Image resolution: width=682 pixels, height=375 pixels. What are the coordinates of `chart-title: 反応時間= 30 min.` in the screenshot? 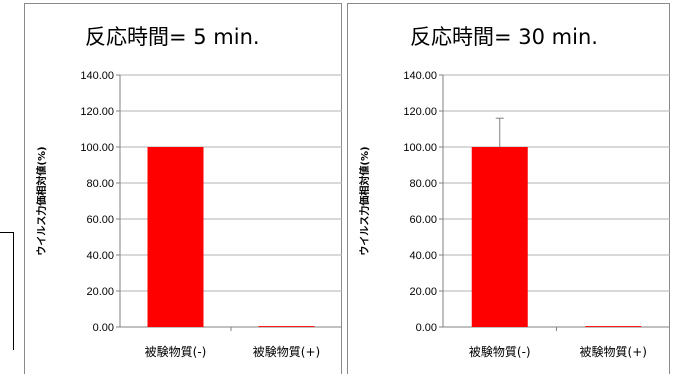 It's located at (504, 37).